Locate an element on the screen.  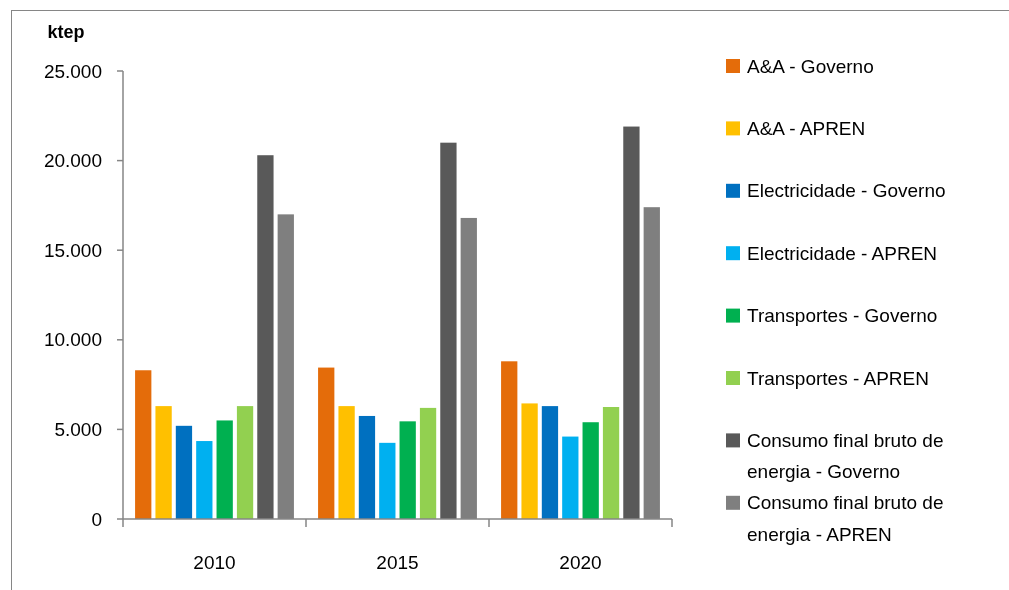
y-axis-title: ktep is located at coordinates (66, 32).